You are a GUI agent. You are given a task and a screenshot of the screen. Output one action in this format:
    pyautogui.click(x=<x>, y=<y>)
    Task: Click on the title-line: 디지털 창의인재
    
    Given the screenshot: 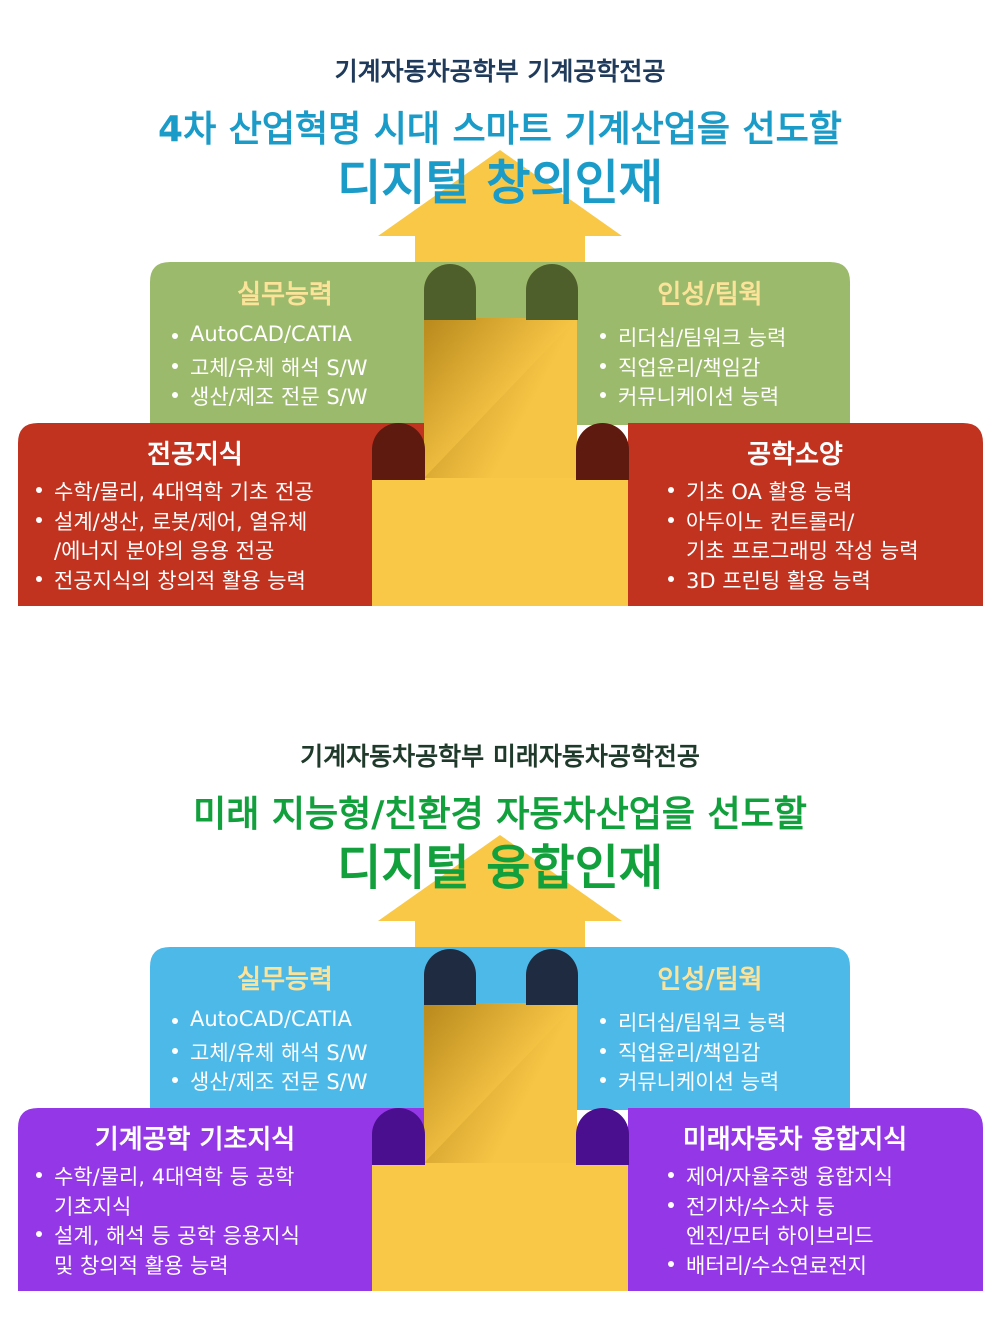 What is the action you would take?
    pyautogui.click(x=500, y=183)
    